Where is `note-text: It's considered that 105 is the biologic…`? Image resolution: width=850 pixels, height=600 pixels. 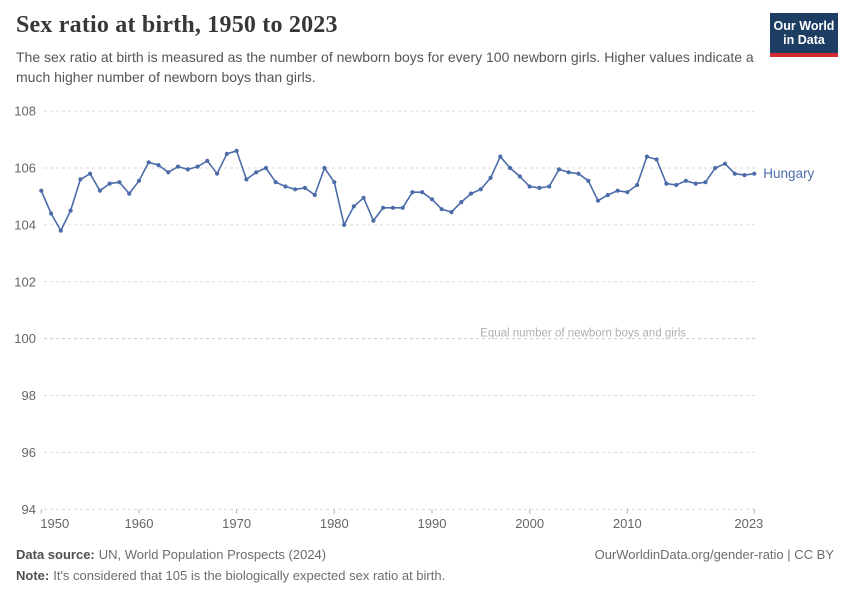 note-text: It's considered that 105 is the biologic… is located at coordinates (249, 575).